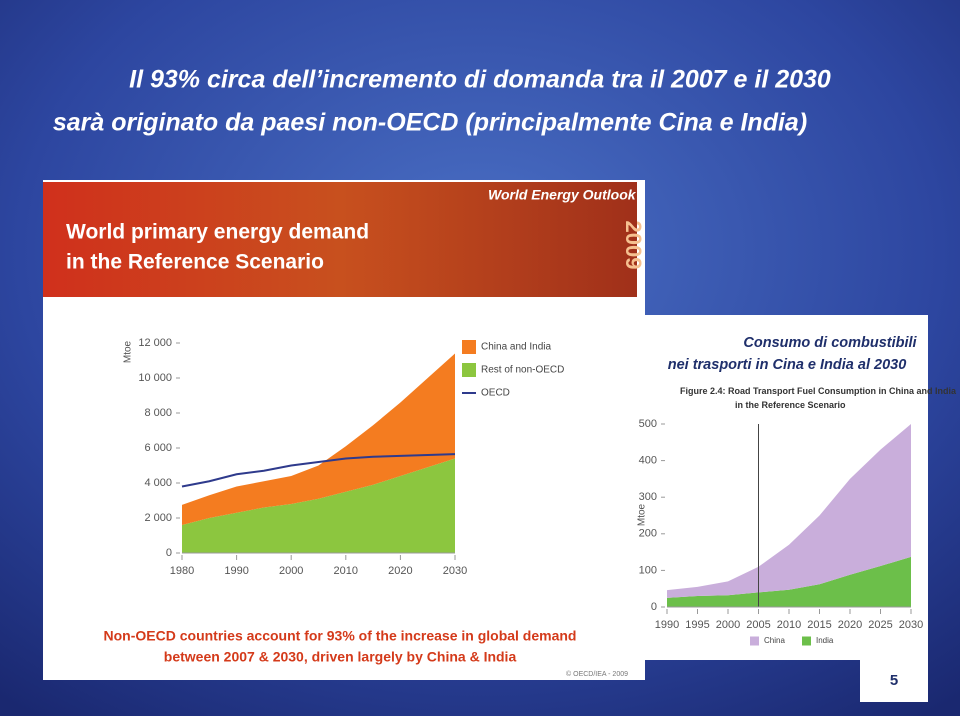 The width and height of the screenshot is (960, 716). I want to click on y-tick-label: 300, so click(648, 497).